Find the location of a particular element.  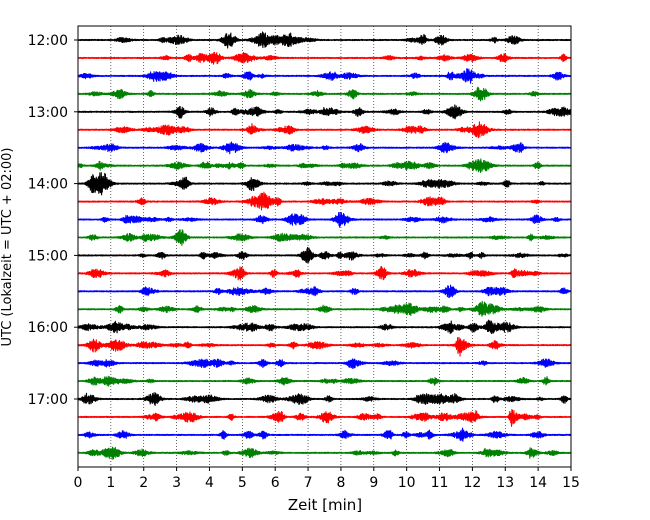

x-tick-label: 9 is located at coordinates (373, 483).